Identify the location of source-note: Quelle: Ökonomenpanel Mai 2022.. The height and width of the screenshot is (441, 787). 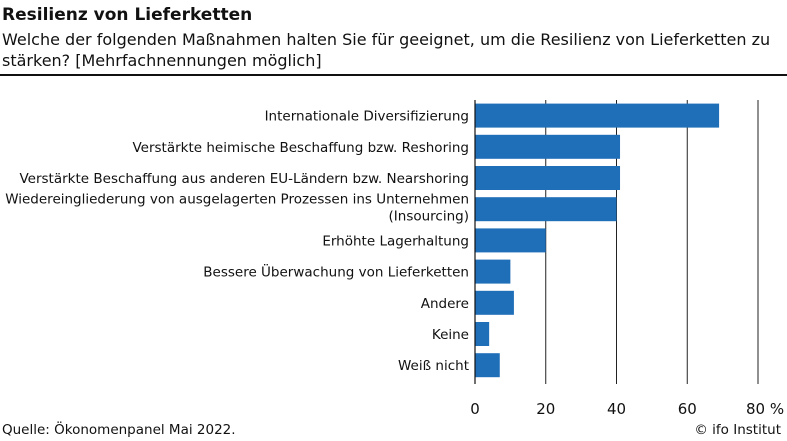
(119, 430).